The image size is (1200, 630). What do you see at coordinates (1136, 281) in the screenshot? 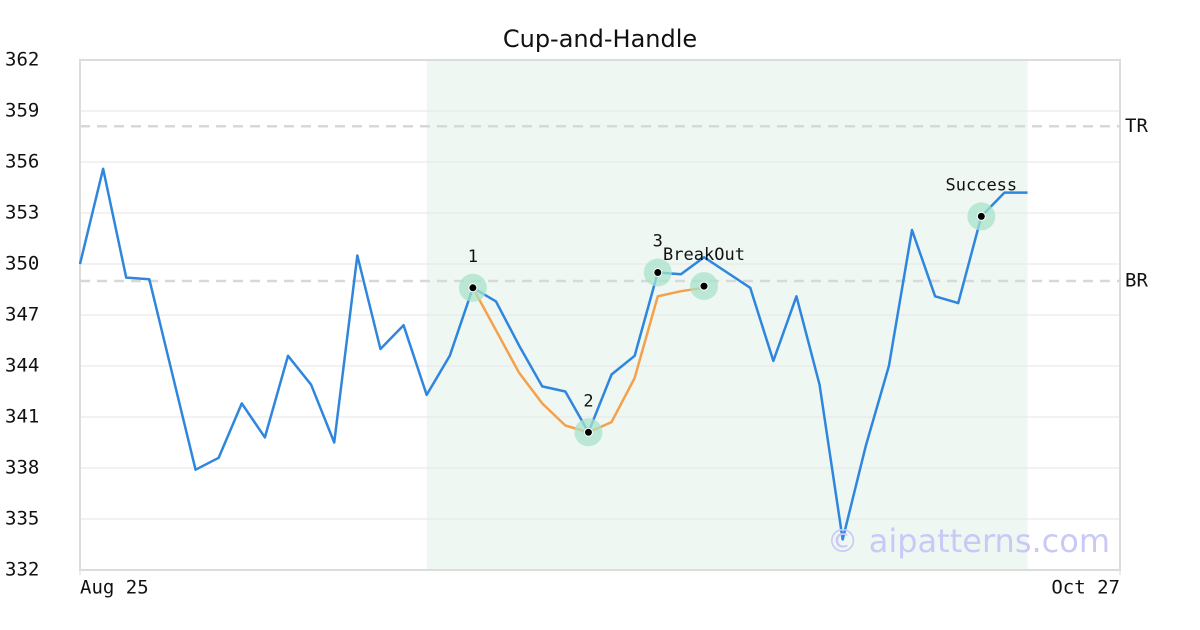
I see `reference-label: BR` at bounding box center [1136, 281].